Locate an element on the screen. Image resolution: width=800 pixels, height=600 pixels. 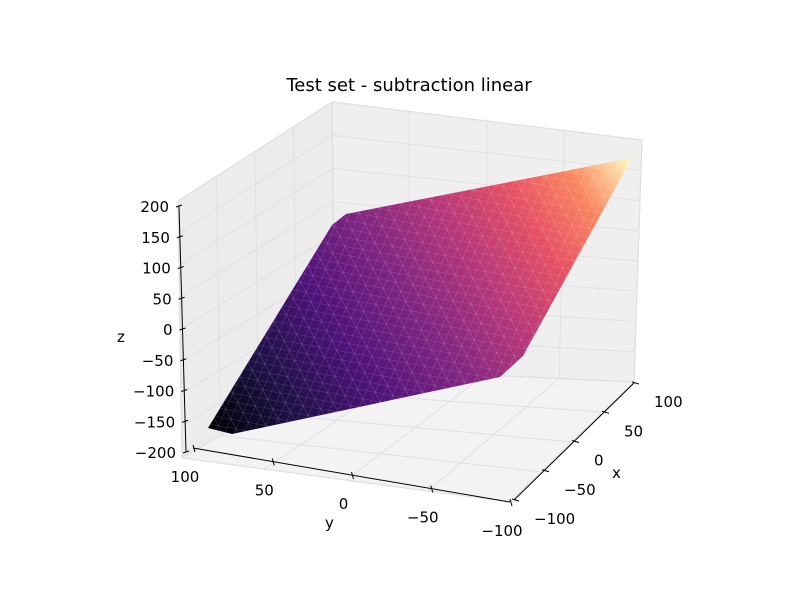
z-tick-label: −100 is located at coordinates (153, 392).